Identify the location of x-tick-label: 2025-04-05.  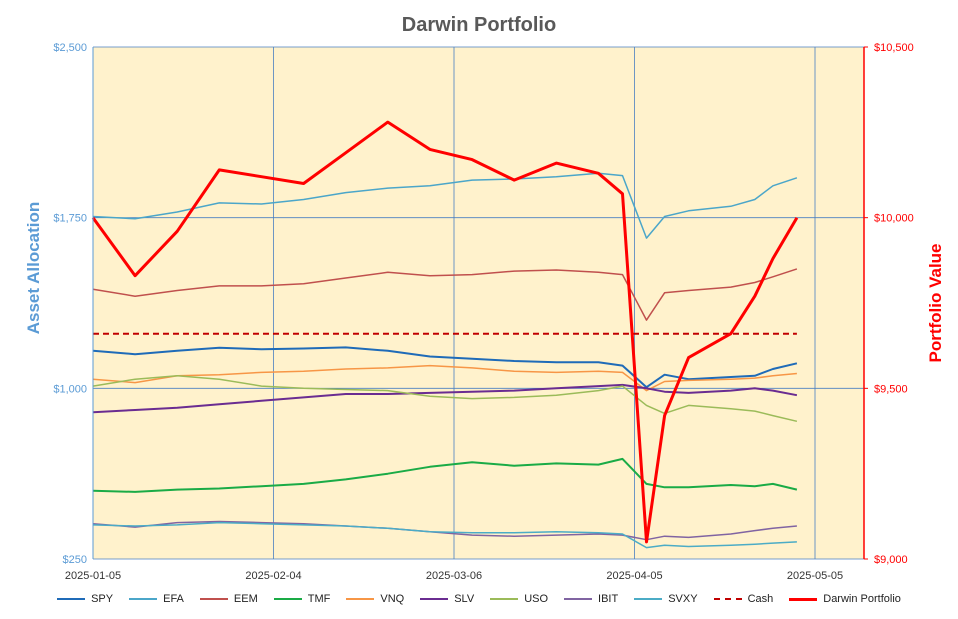
(634, 576).